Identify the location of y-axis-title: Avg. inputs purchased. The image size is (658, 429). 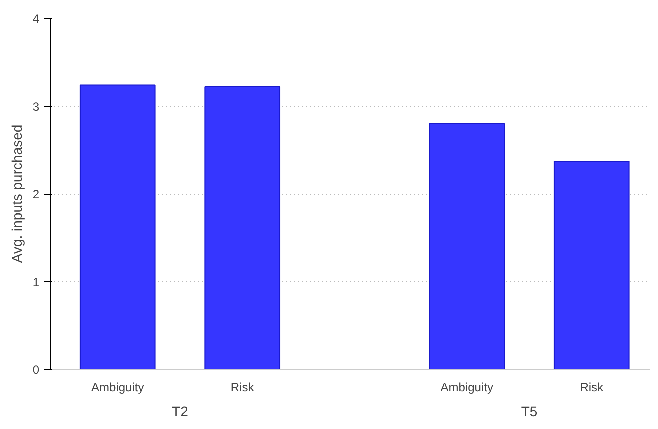
(16, 194).